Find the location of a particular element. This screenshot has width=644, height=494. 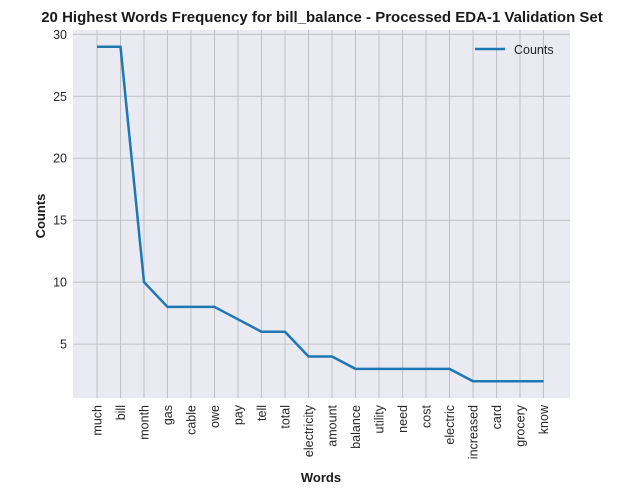

x-tick-label: tell is located at coordinates (262, 413).